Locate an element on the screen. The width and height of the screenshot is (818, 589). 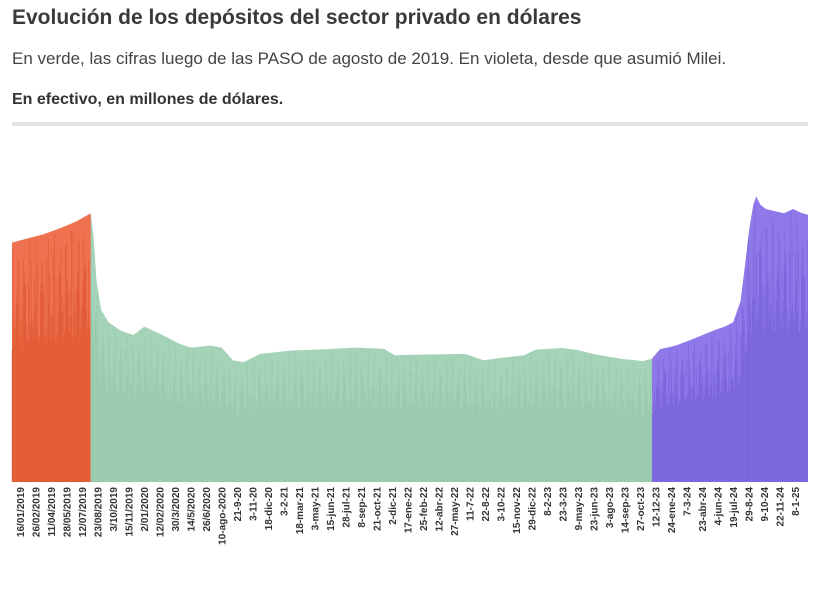
x-tick-label: 15-nov-22 is located at coordinates (517, 510).